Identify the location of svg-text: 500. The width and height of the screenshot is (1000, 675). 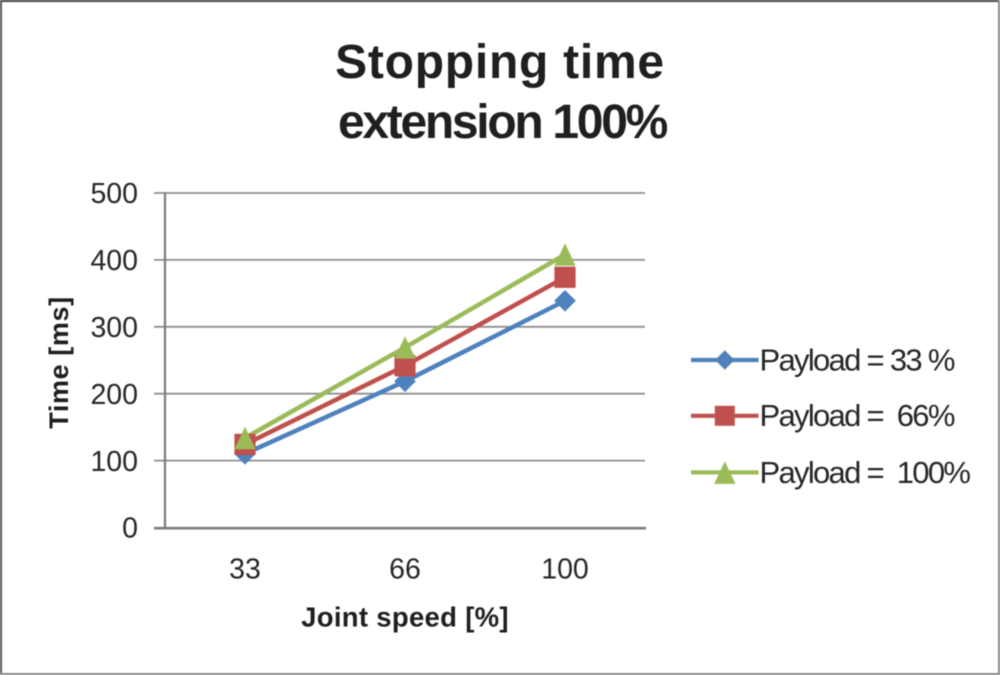
(114, 194).